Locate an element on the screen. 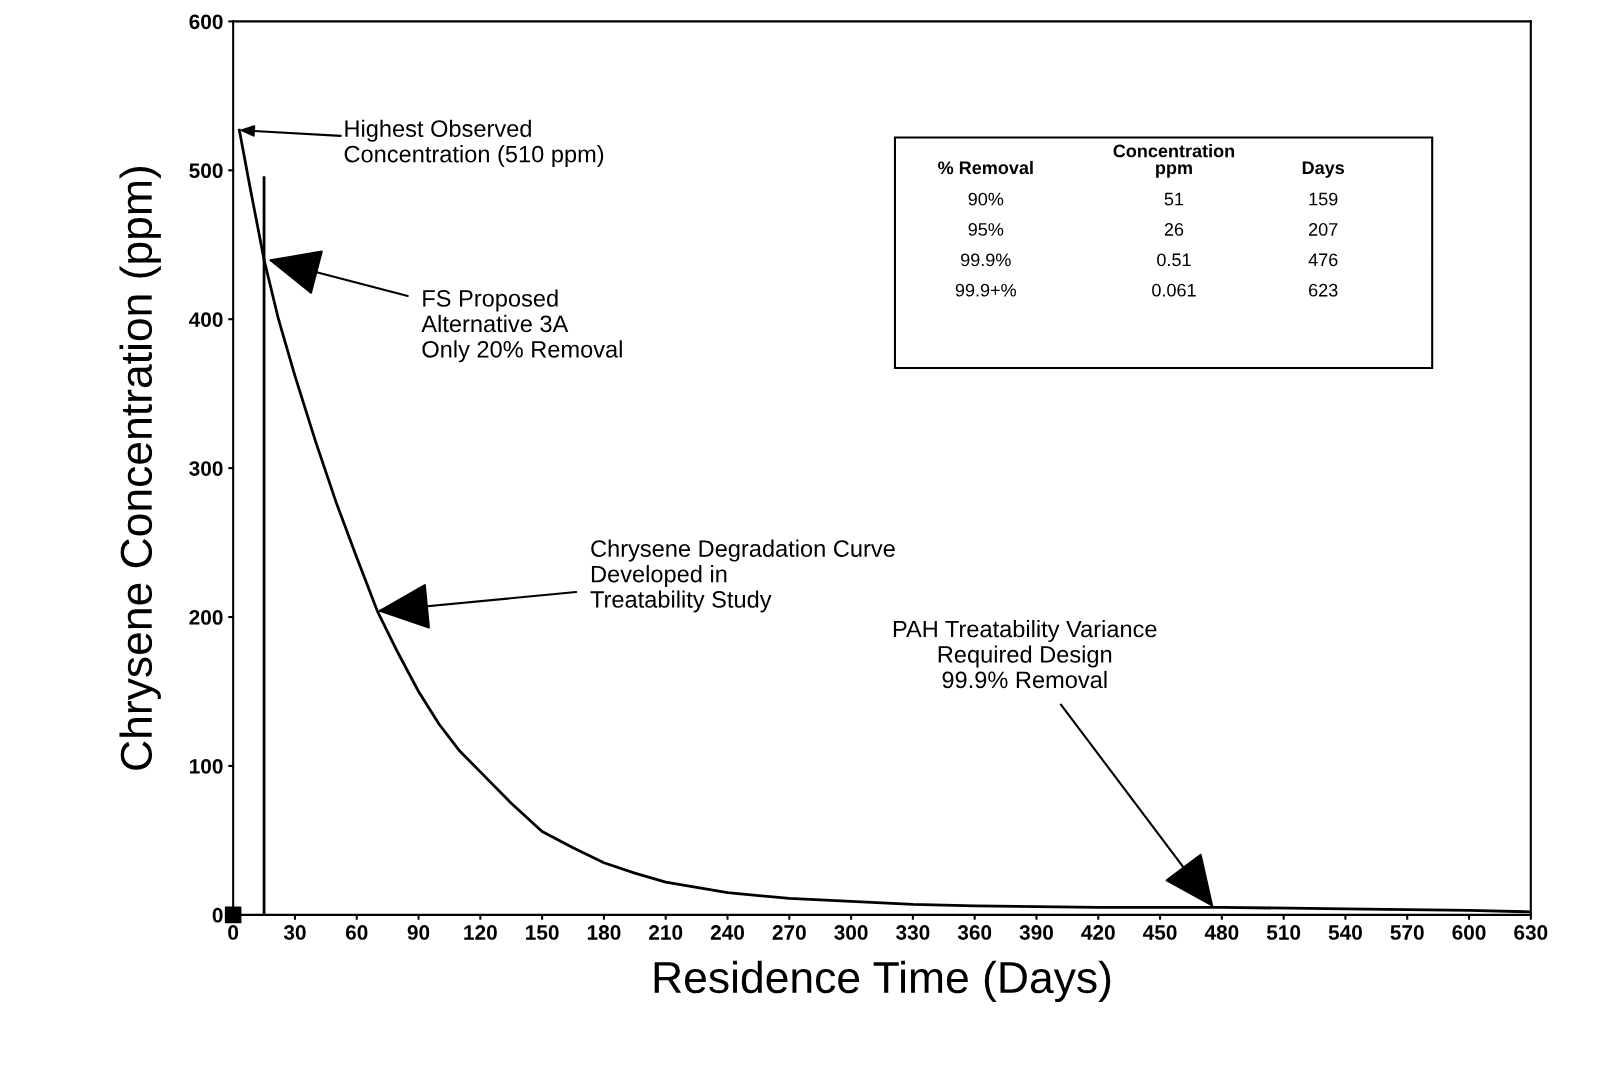  y-tick-label: 600 is located at coordinates (206, 22).